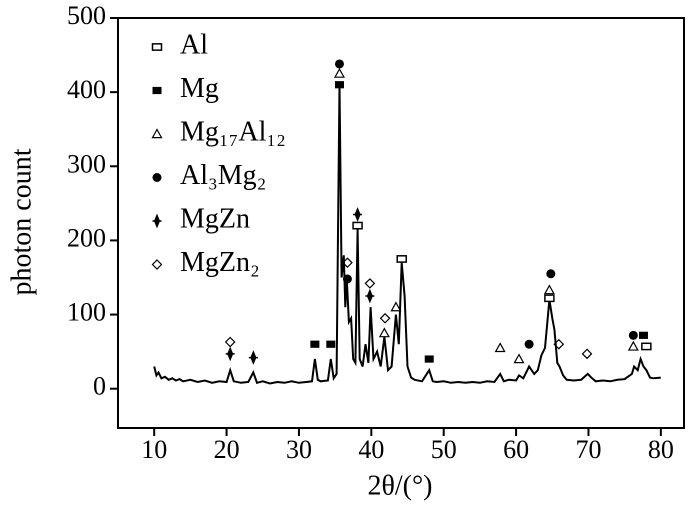  I want to click on x-tick-label: 50, so click(444, 449).